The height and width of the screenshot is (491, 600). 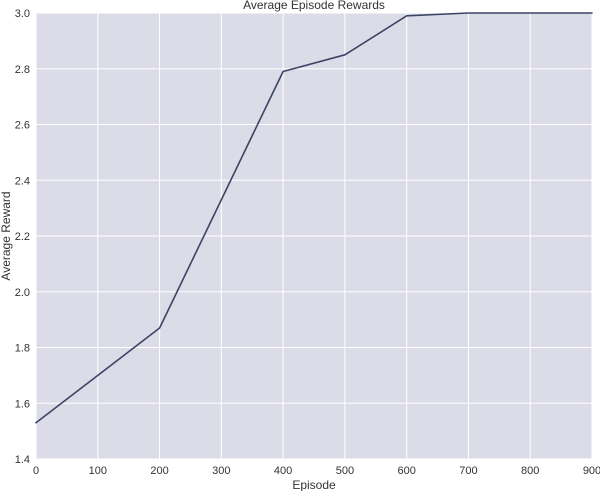 What do you see at coordinates (591, 471) in the screenshot?
I see `x-tick-label: 900` at bounding box center [591, 471].